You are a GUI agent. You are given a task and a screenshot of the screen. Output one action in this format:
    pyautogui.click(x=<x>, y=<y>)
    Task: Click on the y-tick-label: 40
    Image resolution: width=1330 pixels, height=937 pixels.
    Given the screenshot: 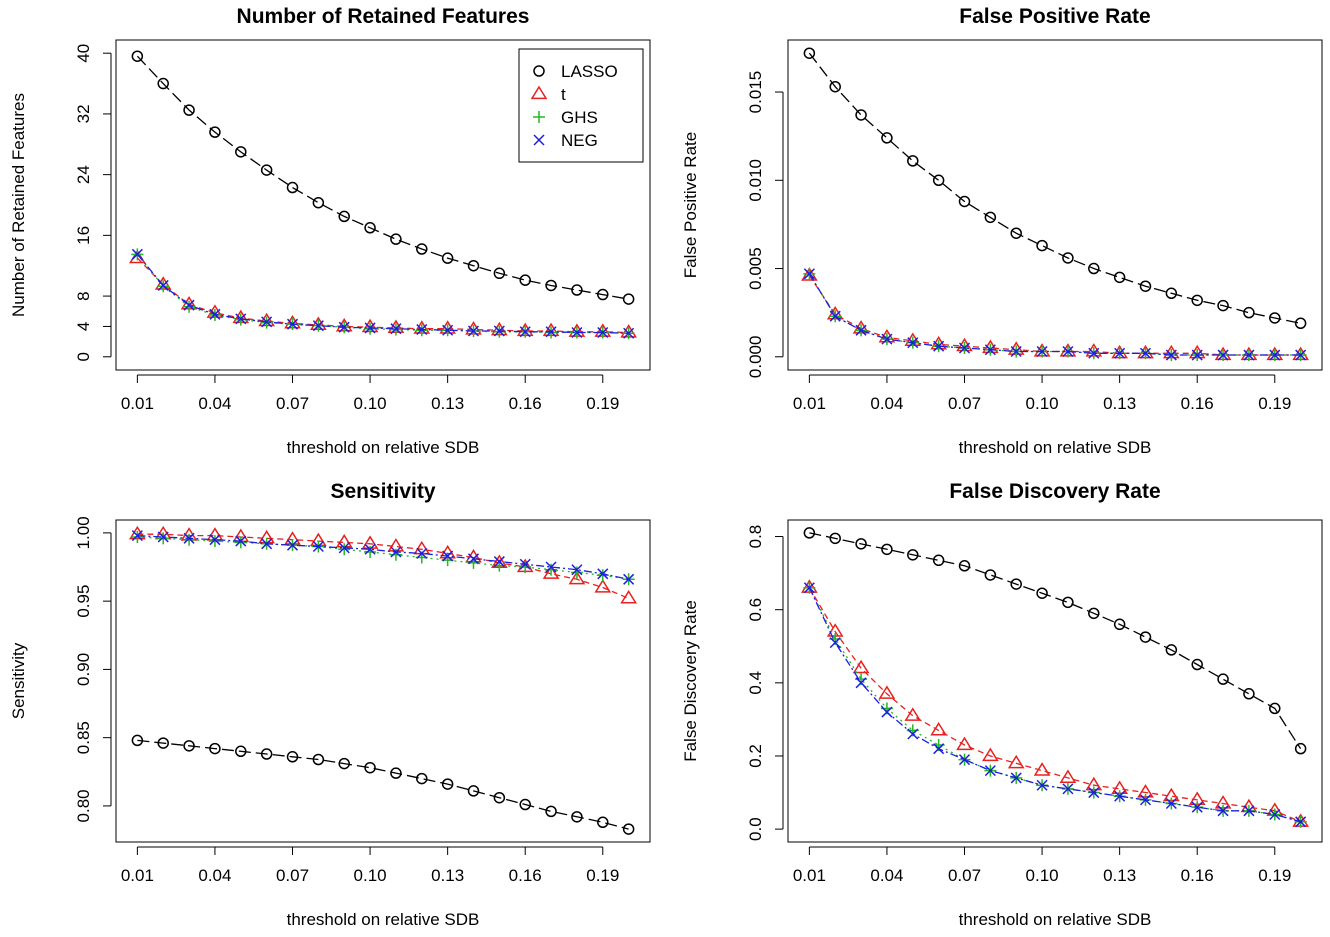 What is the action you would take?
    pyautogui.click(x=83, y=53)
    